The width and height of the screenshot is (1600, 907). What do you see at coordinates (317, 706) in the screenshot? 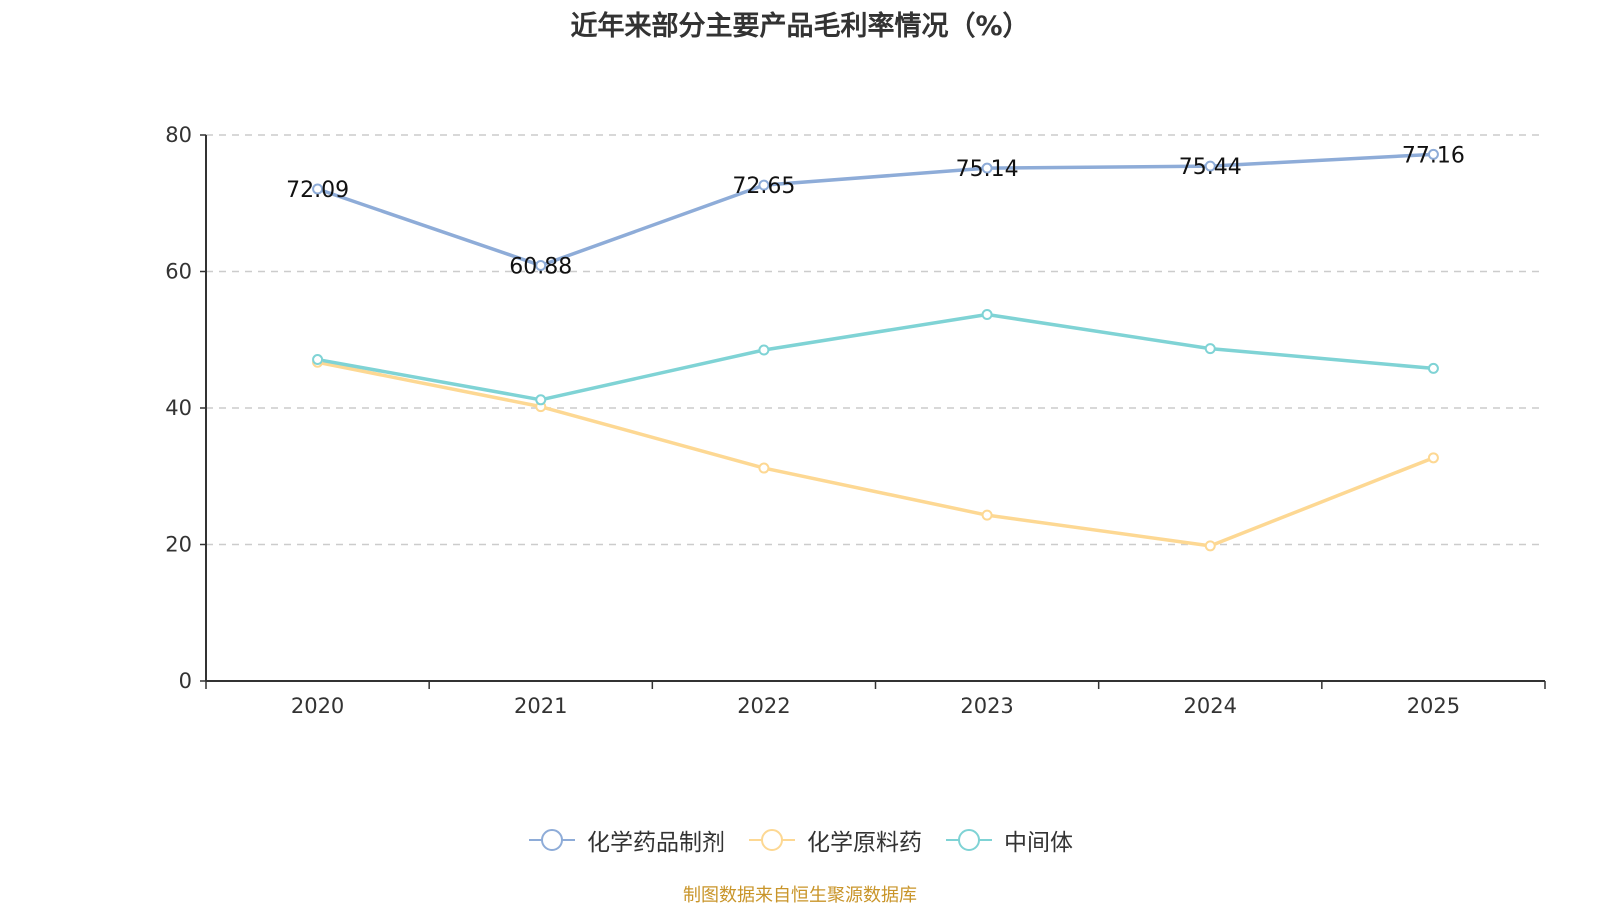
I see `x-tick-label: 2020` at bounding box center [317, 706].